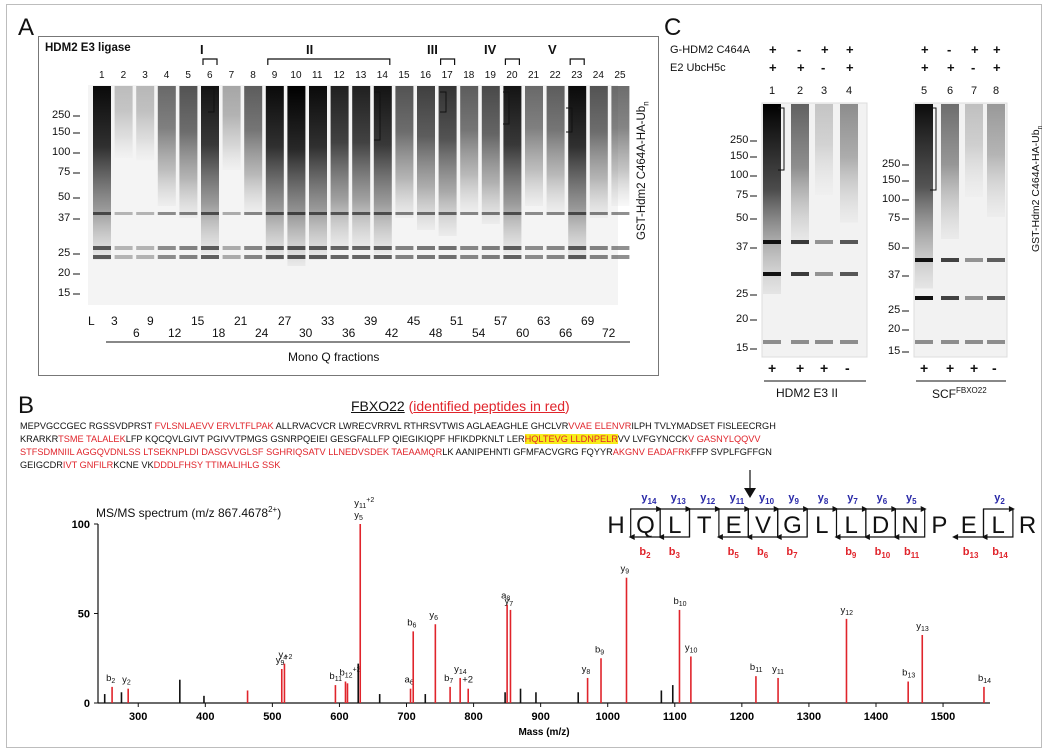 This screenshot has width=1048, height=752. I want to click on panel-c-caption-right-sup: FBXO22, so click(971, 390).